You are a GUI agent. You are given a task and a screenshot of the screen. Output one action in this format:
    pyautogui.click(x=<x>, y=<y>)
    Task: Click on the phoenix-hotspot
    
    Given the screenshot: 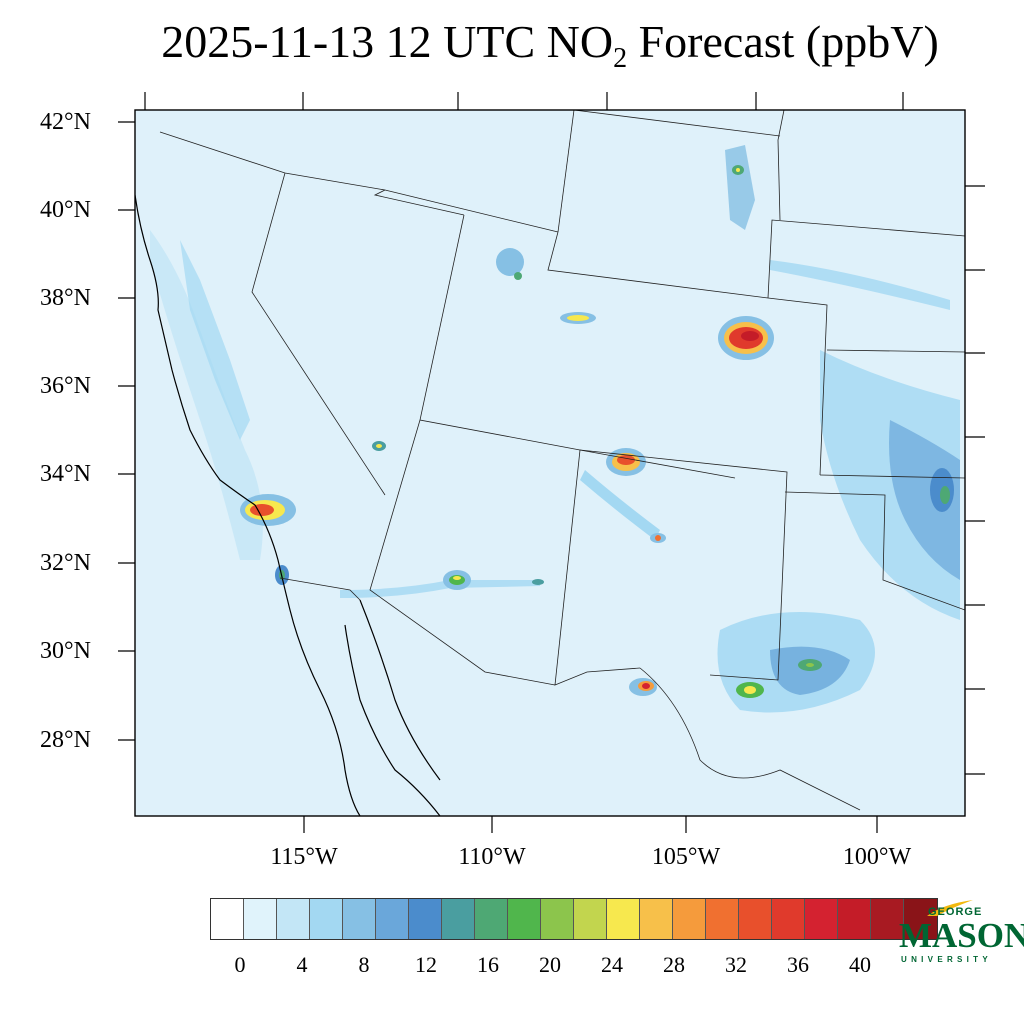 What is the action you would take?
    pyautogui.click(x=457, y=580)
    